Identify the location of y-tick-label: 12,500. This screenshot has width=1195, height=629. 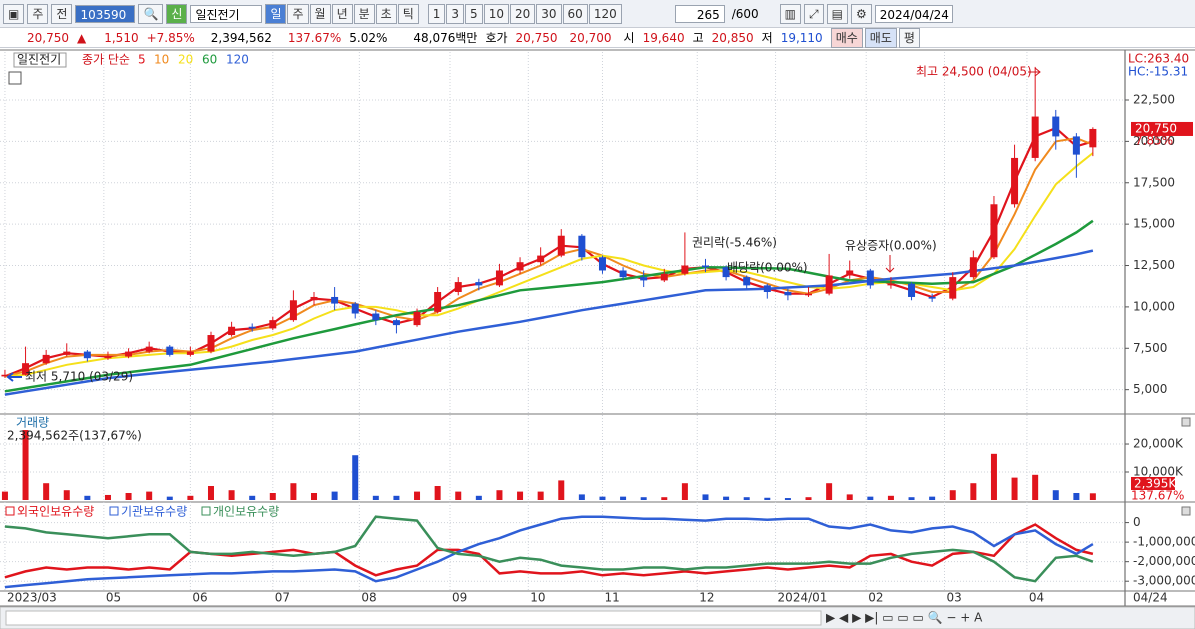
(1154, 265).